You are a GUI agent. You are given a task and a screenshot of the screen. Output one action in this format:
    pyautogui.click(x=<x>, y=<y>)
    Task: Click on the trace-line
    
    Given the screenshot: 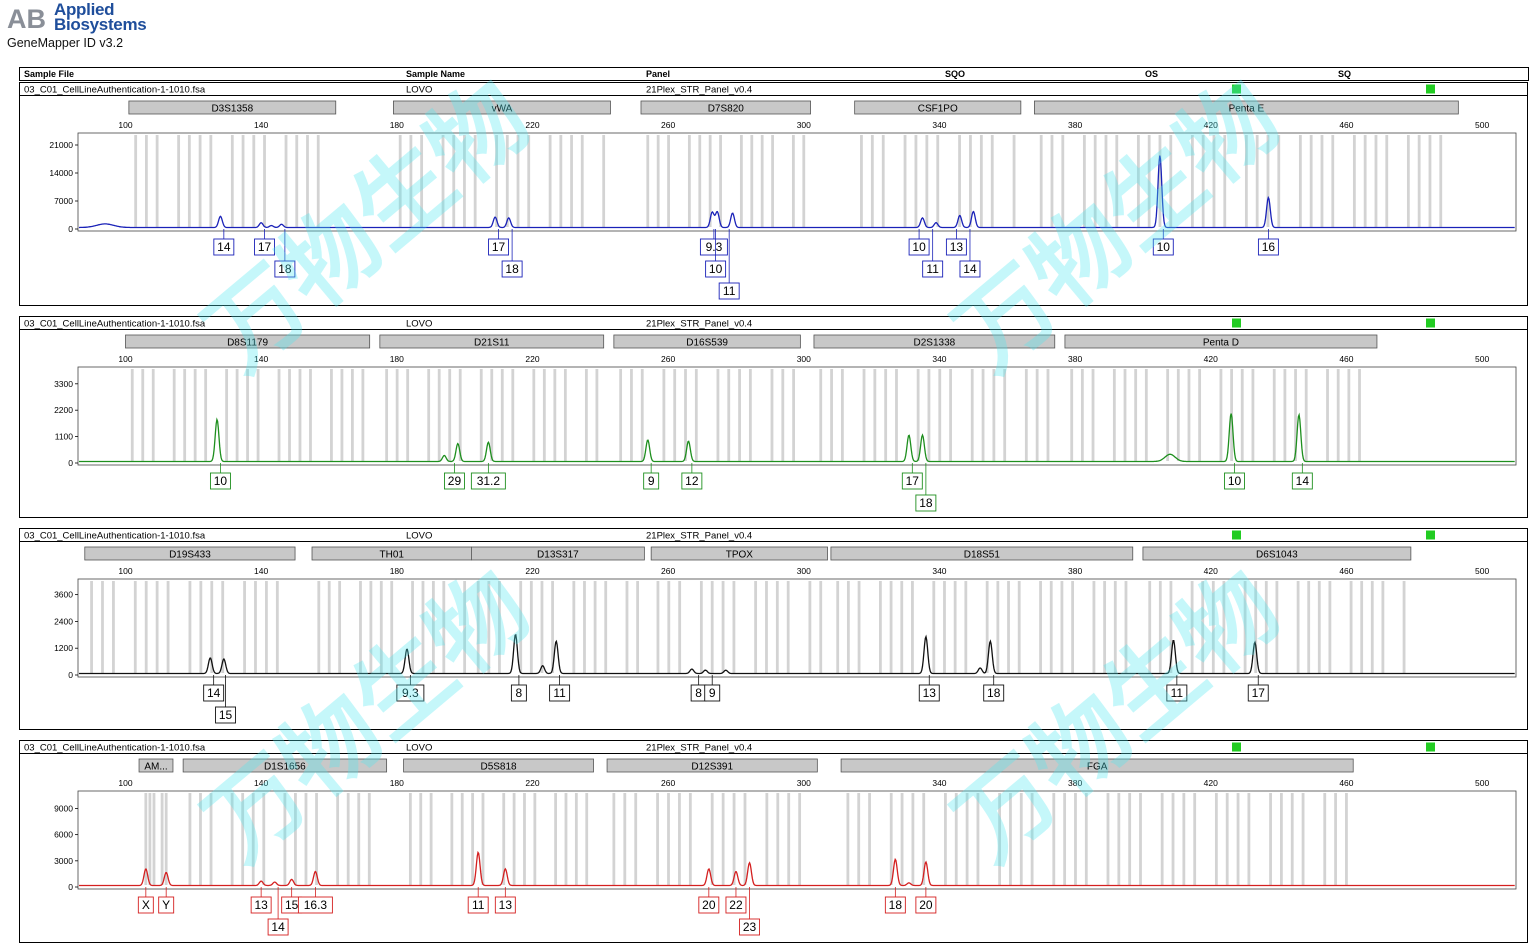 What is the action you would take?
    pyautogui.click(x=797, y=192)
    